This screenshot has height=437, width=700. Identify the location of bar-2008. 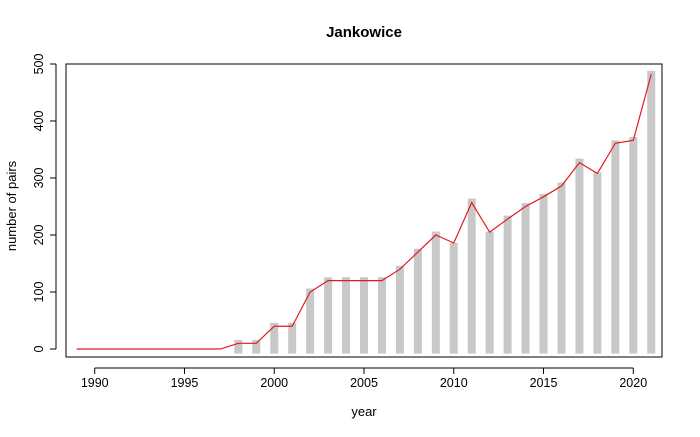
(417, 301).